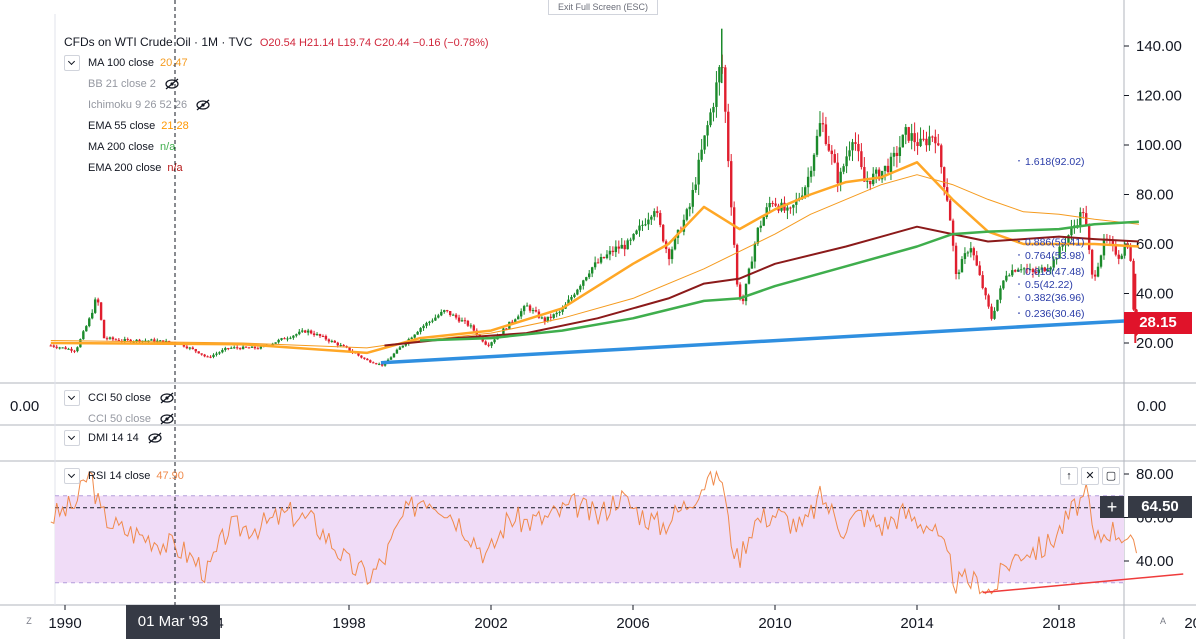 Image resolution: width=1196 pixels, height=639 pixels. I want to click on cci-legend-2: CCI 50 close, so click(119, 419).